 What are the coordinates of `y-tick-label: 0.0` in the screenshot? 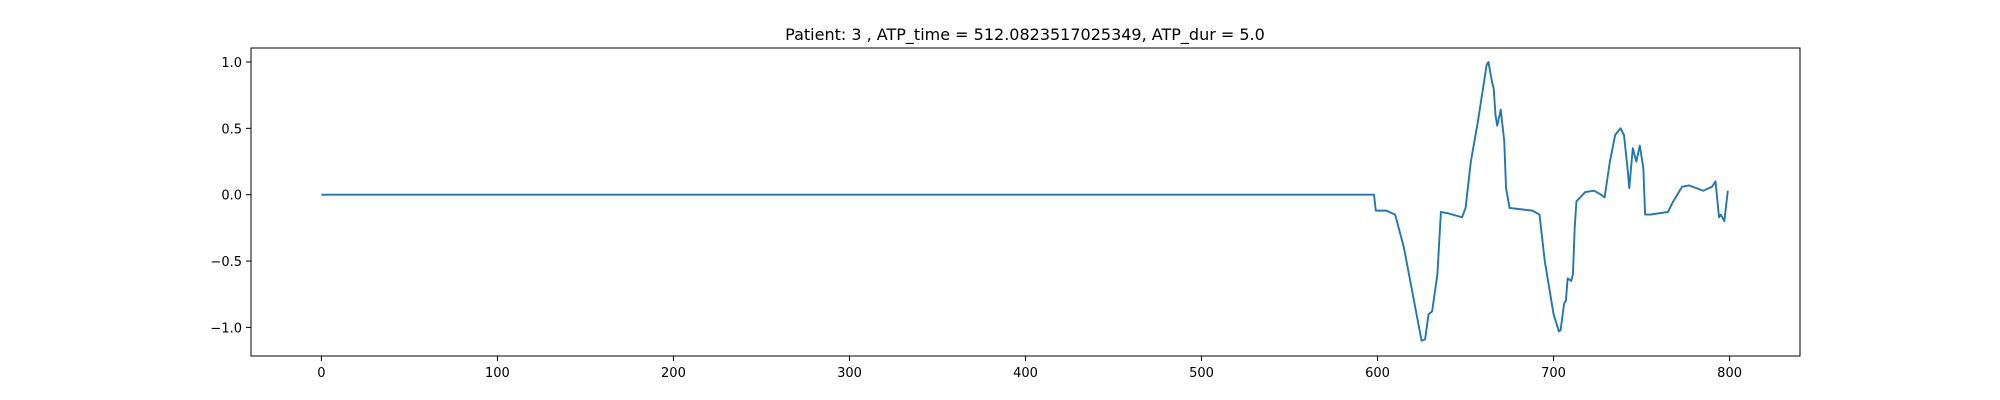 It's located at (231, 196).